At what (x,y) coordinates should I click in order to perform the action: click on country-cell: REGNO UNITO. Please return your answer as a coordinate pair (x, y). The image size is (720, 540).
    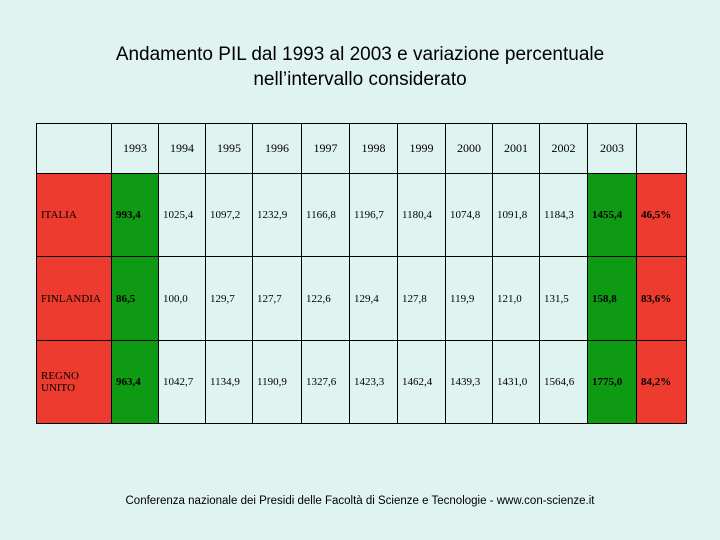
    Looking at the image, I should click on (74, 382).